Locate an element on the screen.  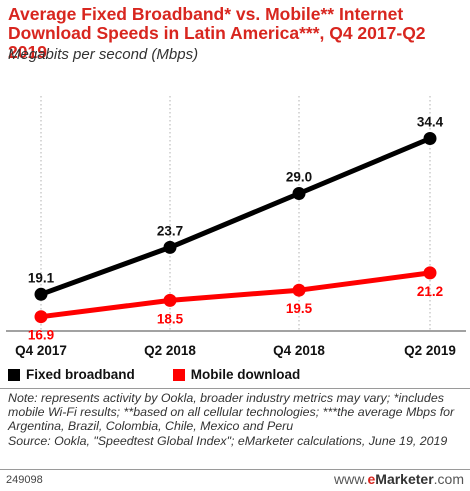
data-label-fixed-broadband-q2-2018: 23.7 is located at coordinates (170, 230).